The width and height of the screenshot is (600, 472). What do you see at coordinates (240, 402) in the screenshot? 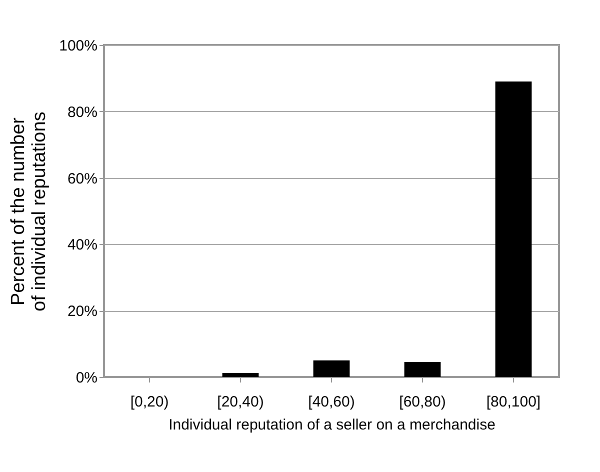
I see `x-tick-label: [20,40)` at bounding box center [240, 402].